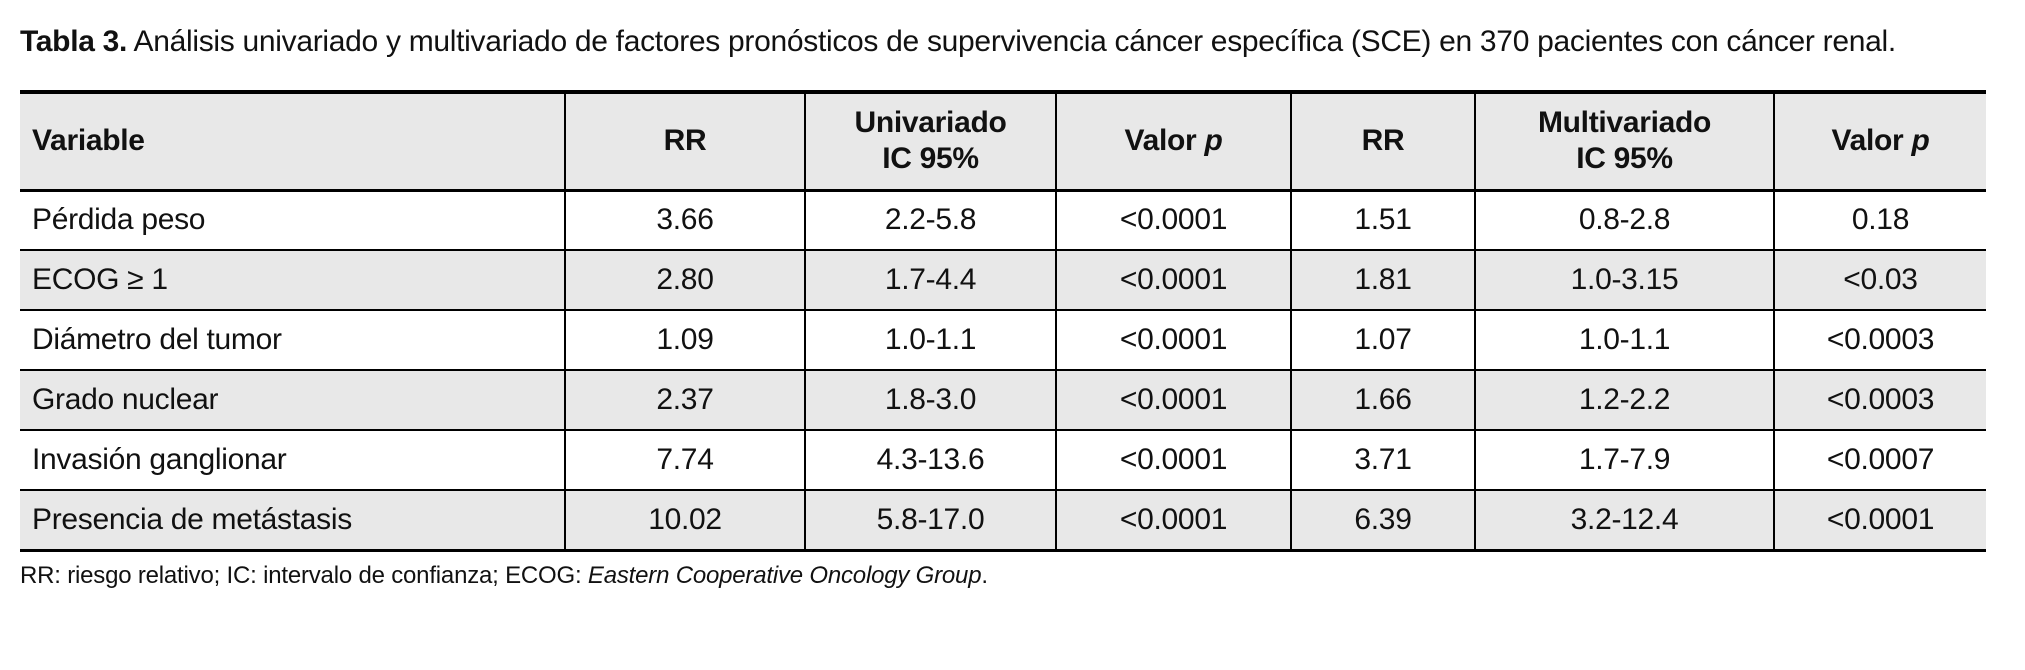 The width and height of the screenshot is (2025, 670). Describe the element at coordinates (684, 220) in the screenshot. I see `value-cell: 3.66` at that location.